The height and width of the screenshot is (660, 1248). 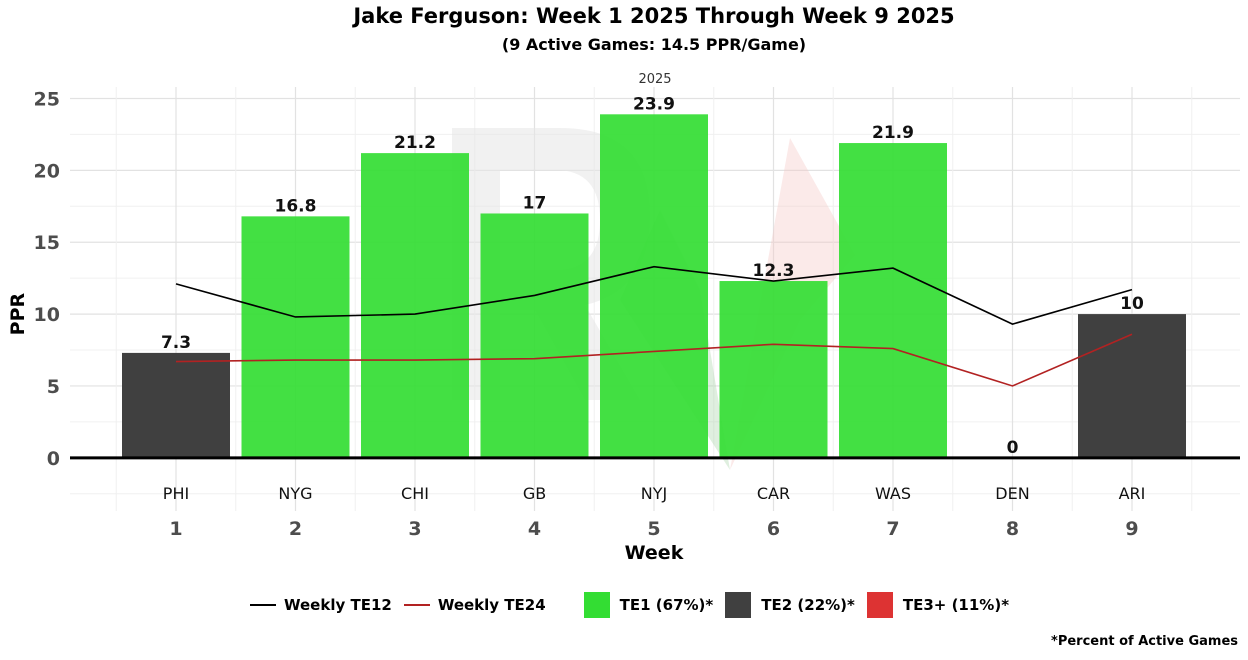 What do you see at coordinates (956, 605) in the screenshot?
I see `legend-te3-label: TE3+ (11%)*` at bounding box center [956, 605].